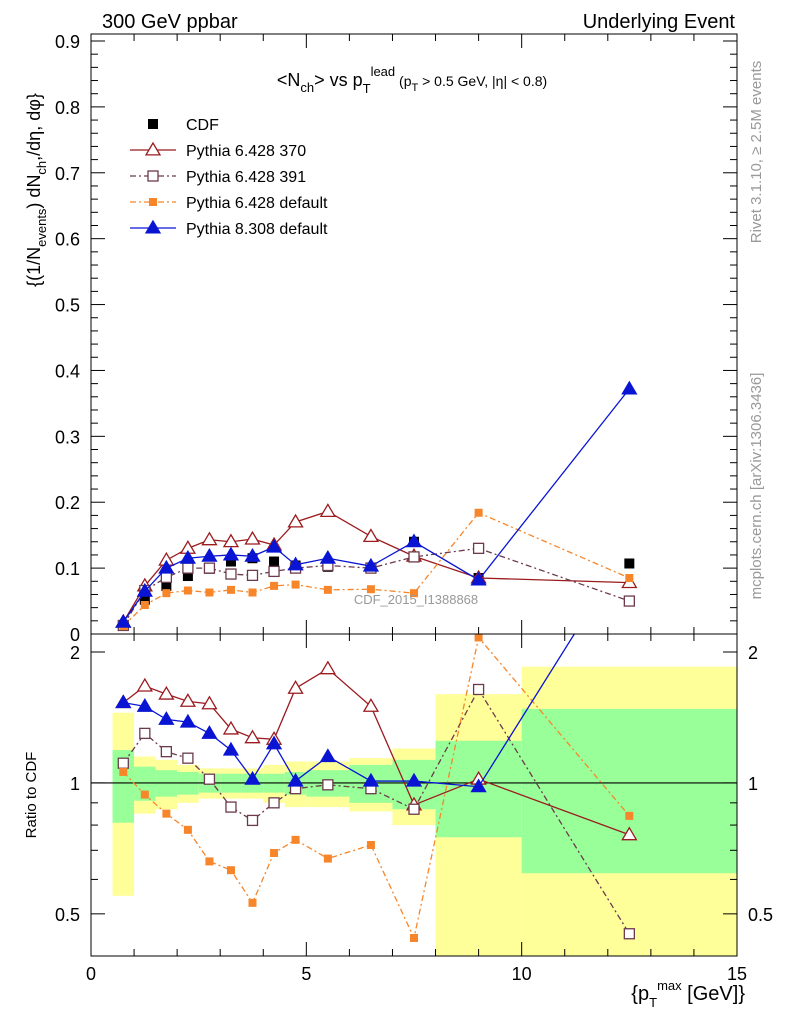 This screenshot has width=786, height=1024. Describe the element at coordinates (246, 177) in the screenshot. I see `legend-label: Pythia 6.428 391` at that location.